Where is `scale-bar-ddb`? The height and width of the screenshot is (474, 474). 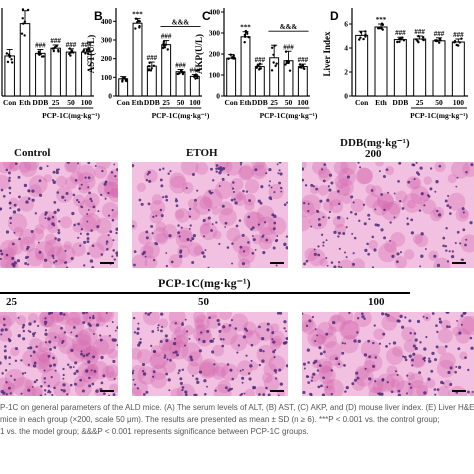 scale-bar-ddb is located at coordinates (459, 263).